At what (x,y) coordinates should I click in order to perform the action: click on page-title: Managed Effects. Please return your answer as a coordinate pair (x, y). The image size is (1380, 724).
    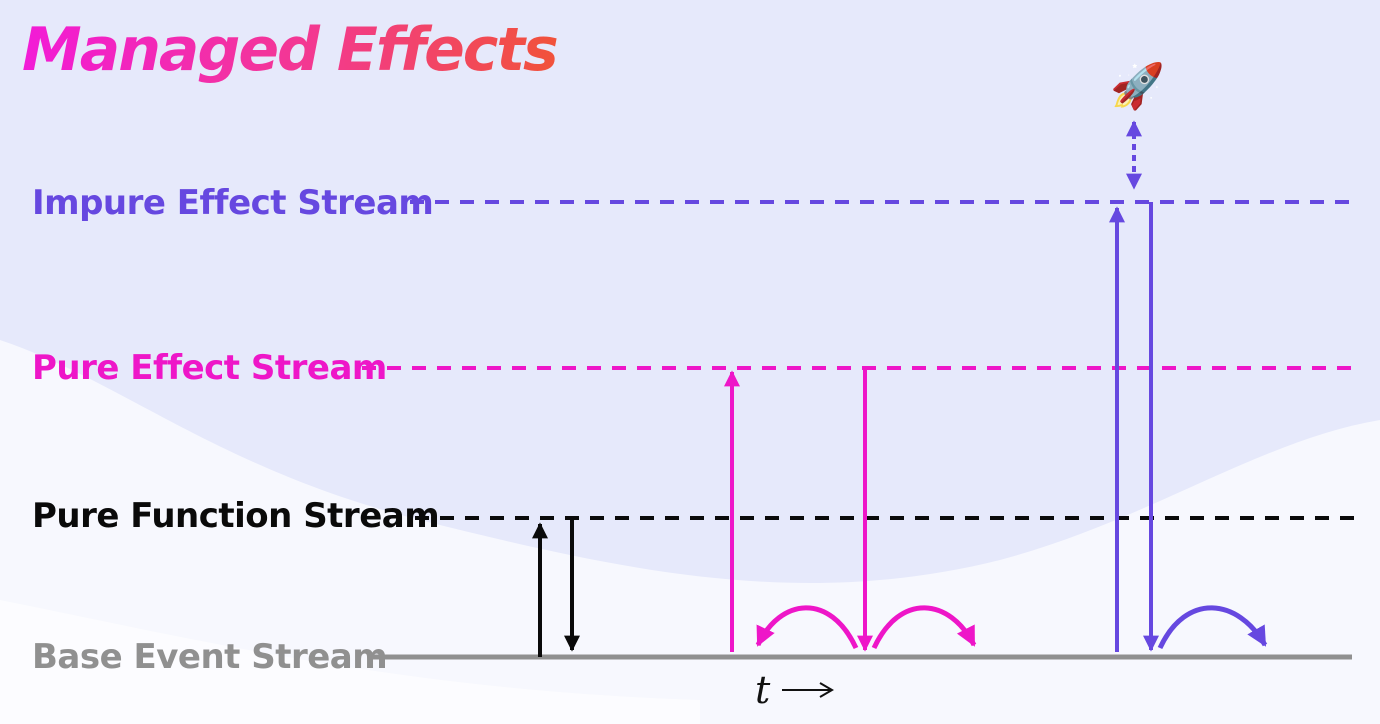
    Looking at the image, I should click on (290, 50).